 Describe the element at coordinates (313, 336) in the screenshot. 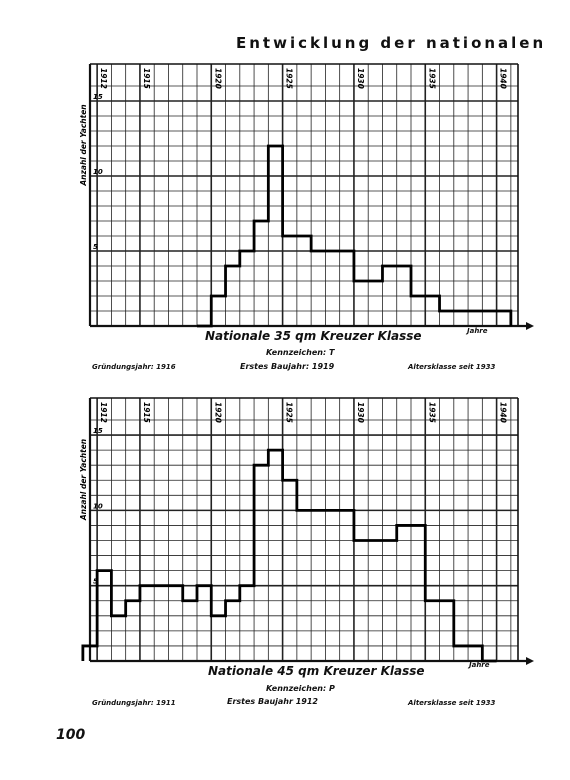

I see `chart-1-title: Nationale 35 qm Kreuzer Klasse` at that location.